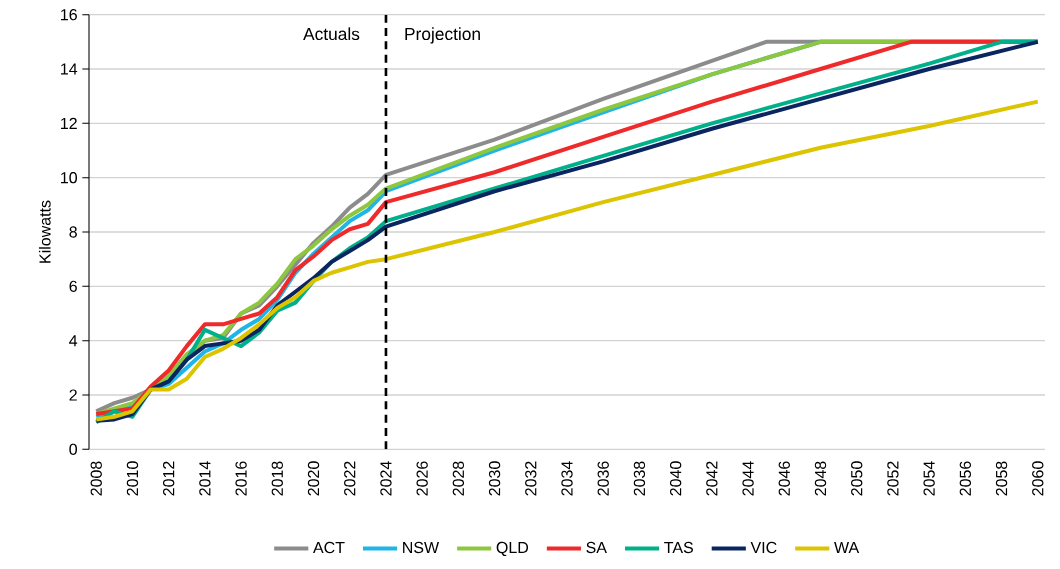  I want to click on y-tick-label: 6, so click(73, 286).